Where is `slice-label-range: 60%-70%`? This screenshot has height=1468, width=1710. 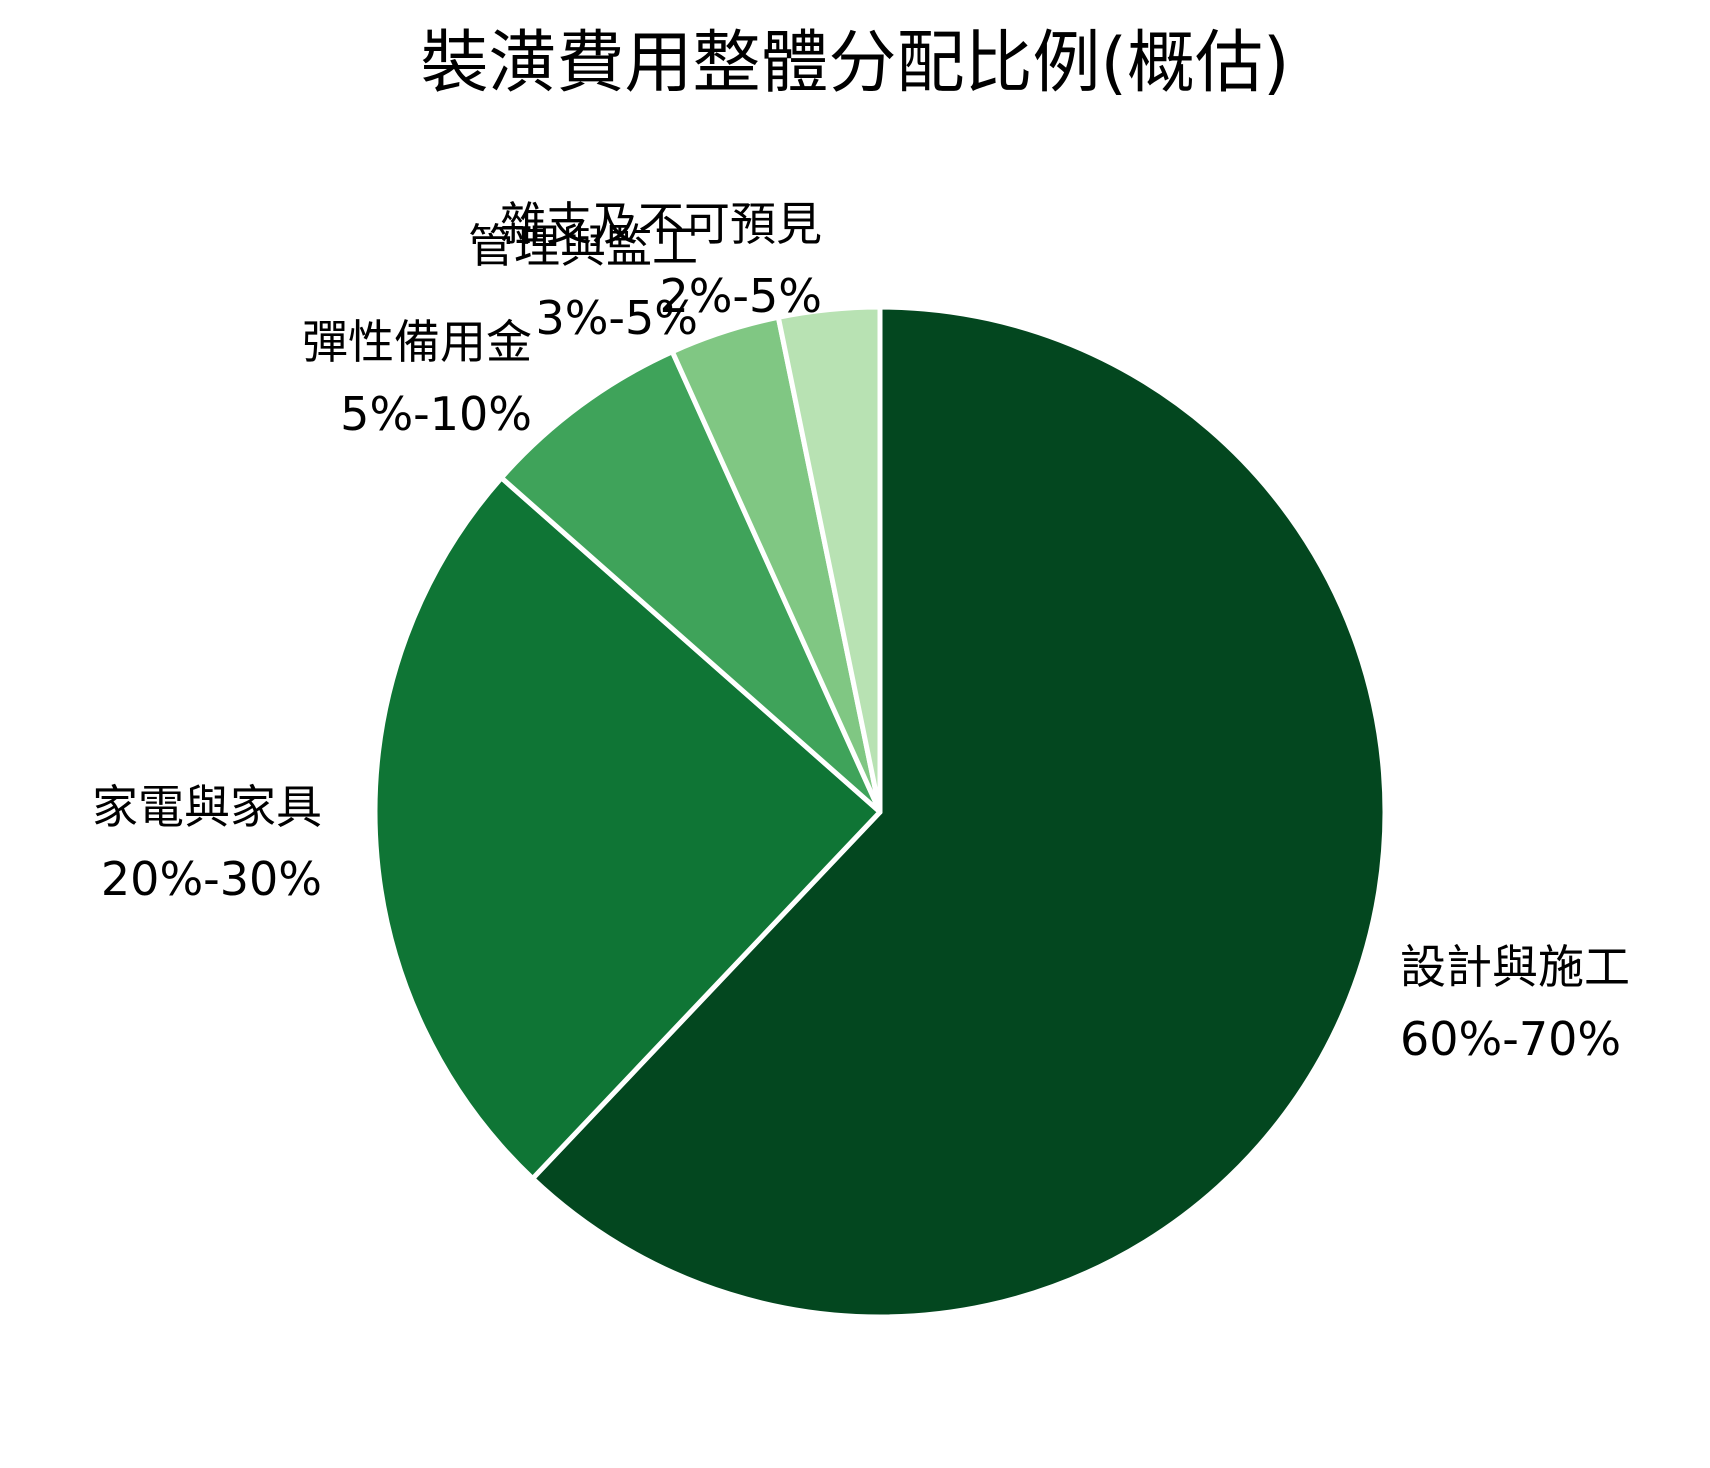 slice-label-range: 60%-70% is located at coordinates (1510, 1039).